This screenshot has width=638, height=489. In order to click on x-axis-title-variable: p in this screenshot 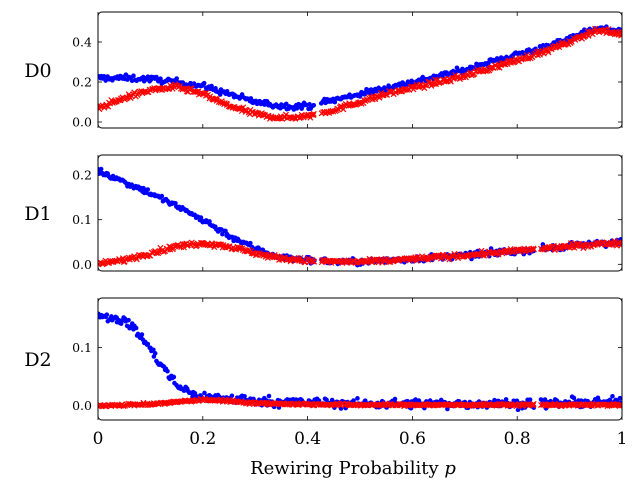, I will do `click(450, 468)`.